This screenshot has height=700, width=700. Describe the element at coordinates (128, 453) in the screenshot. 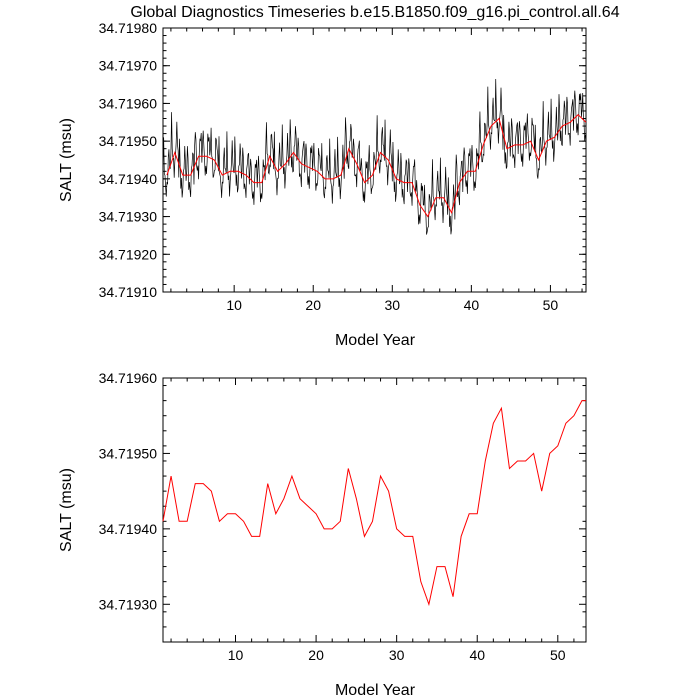

I see `bottom-ytick-label: 34.71950` at that location.